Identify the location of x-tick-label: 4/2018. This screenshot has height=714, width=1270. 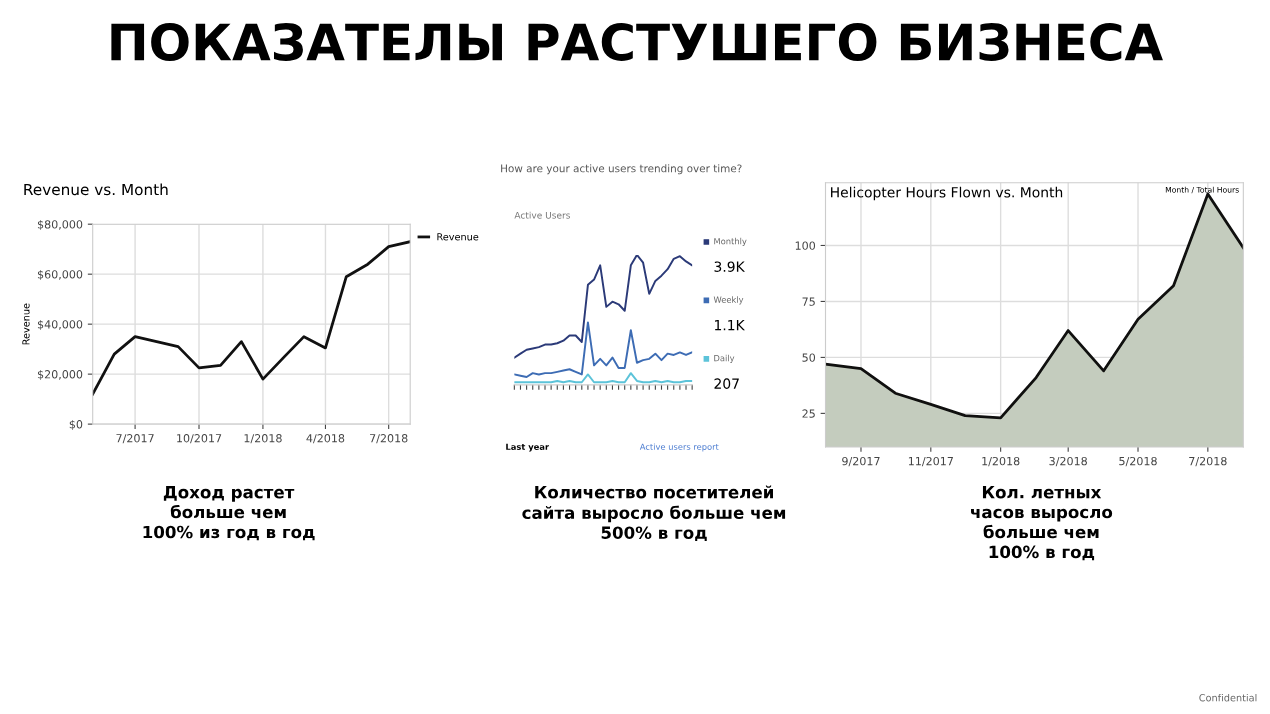
(325, 439).